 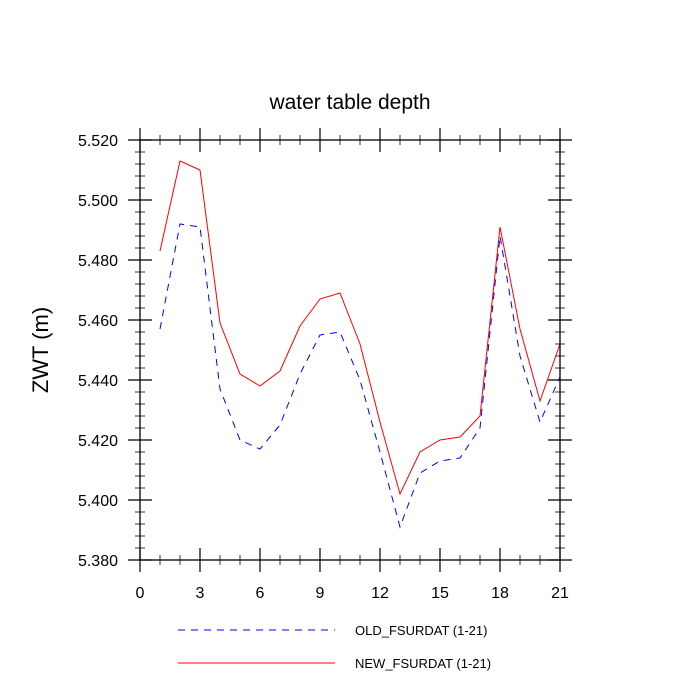 What do you see at coordinates (500, 593) in the screenshot?
I see `x-tick-label: 18` at bounding box center [500, 593].